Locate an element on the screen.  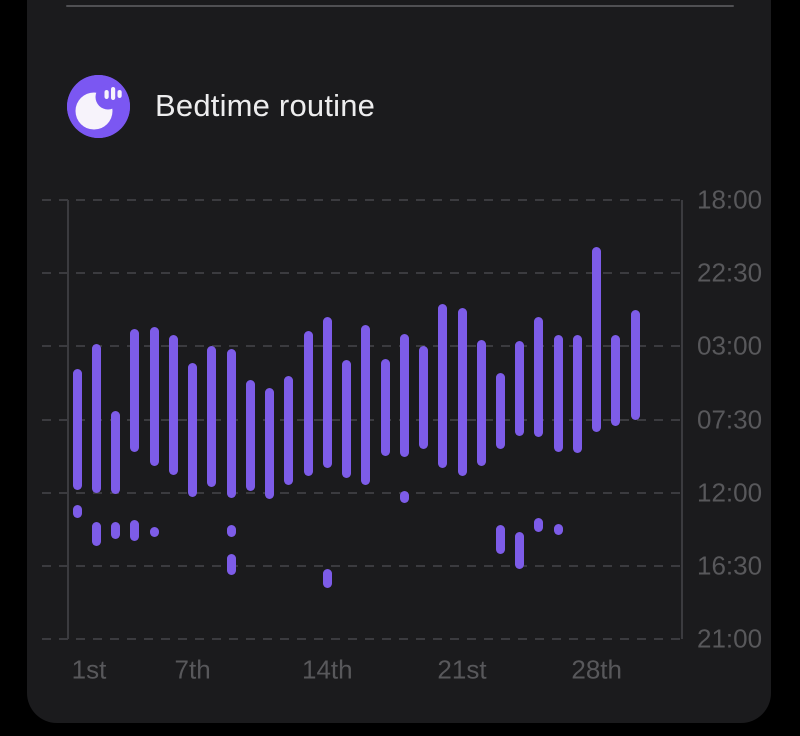
gridline-22:30 is located at coordinates (362, 273).